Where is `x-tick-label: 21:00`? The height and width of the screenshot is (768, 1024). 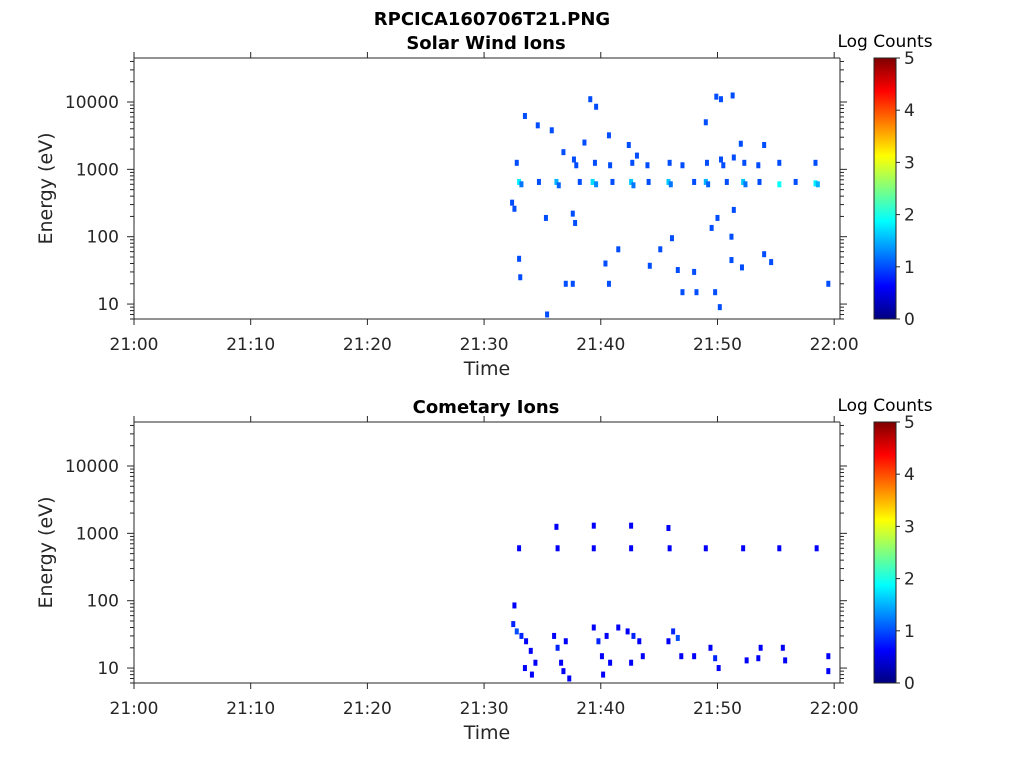 x-tick-label: 21:00 is located at coordinates (134, 709).